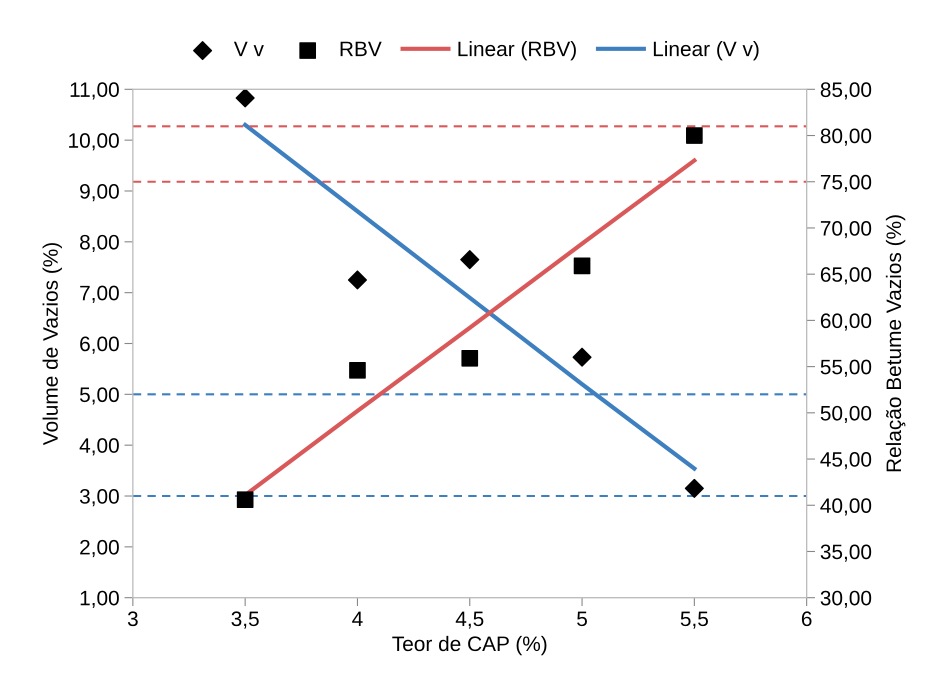  What do you see at coordinates (846, 229) in the screenshot?
I see `y2-tick-label: 70,00` at bounding box center [846, 229].